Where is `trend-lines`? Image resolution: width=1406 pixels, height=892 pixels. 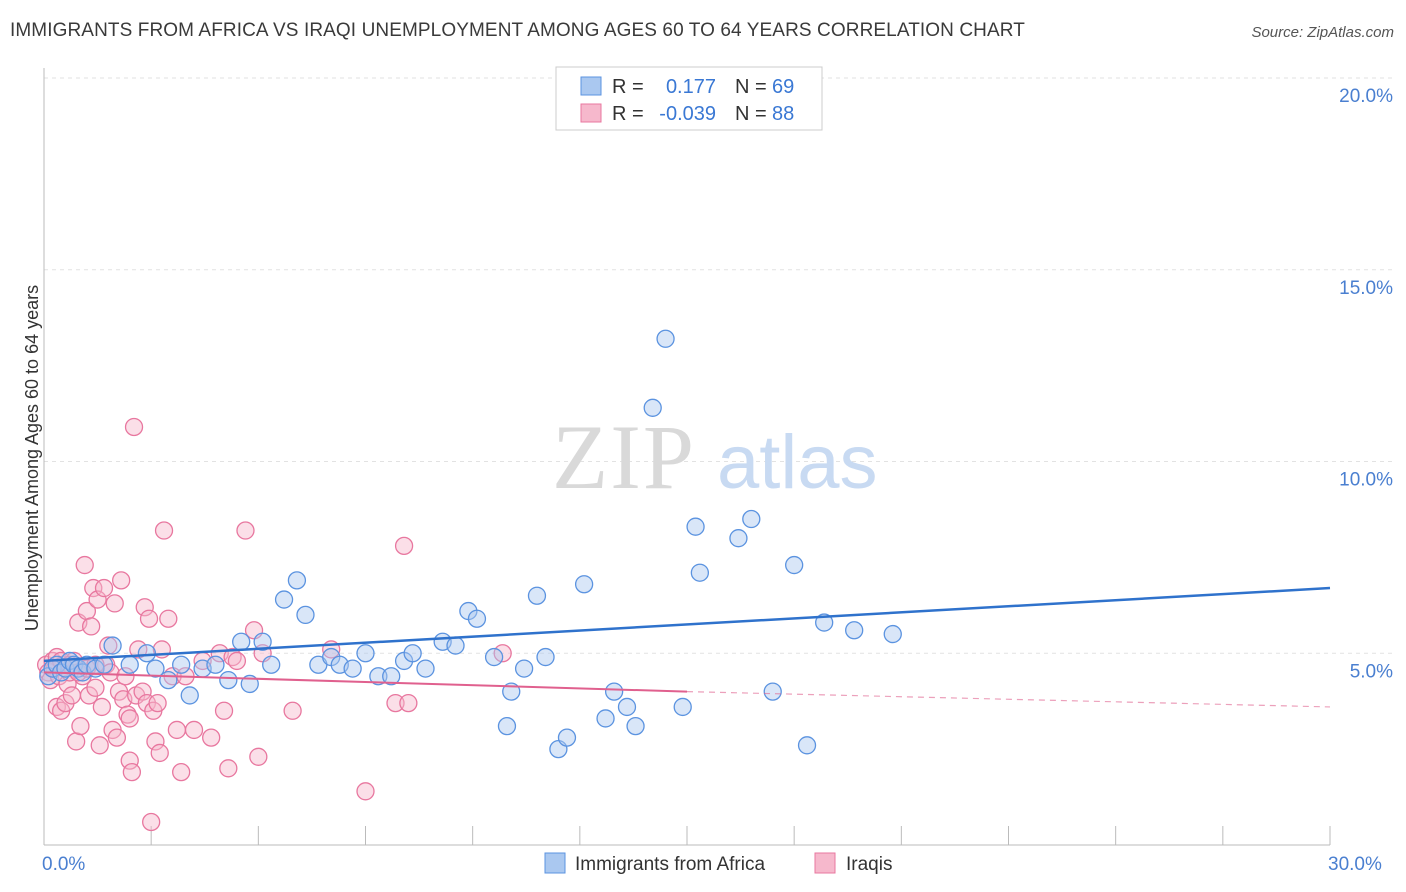 trend-lines is located at coordinates (687, 647).